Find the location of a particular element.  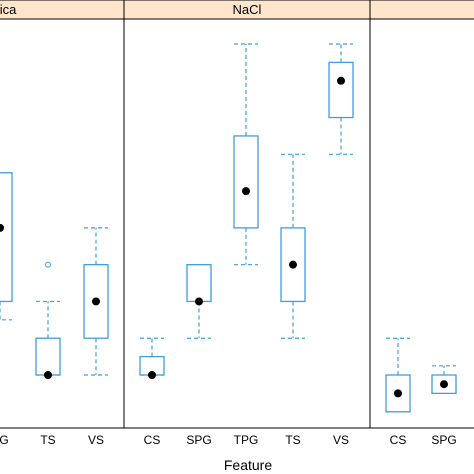

box-1-pg is located at coordinates (6, 246).